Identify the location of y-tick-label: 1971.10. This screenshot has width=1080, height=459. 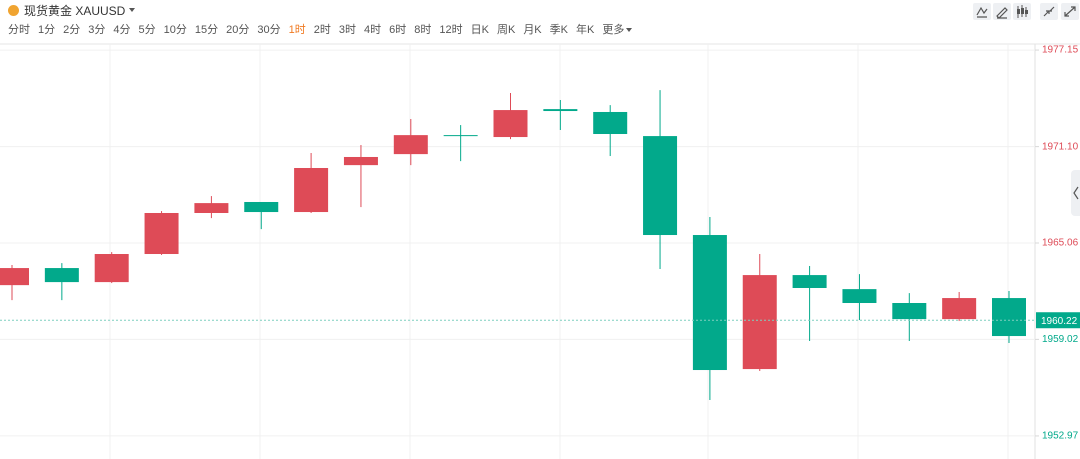
(1060, 146).